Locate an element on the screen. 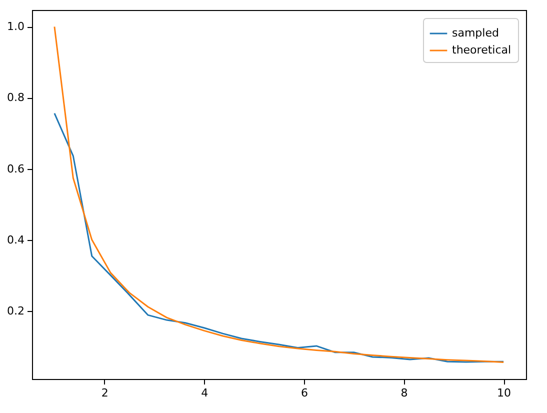  x-tick-label: 4 is located at coordinates (204, 393).